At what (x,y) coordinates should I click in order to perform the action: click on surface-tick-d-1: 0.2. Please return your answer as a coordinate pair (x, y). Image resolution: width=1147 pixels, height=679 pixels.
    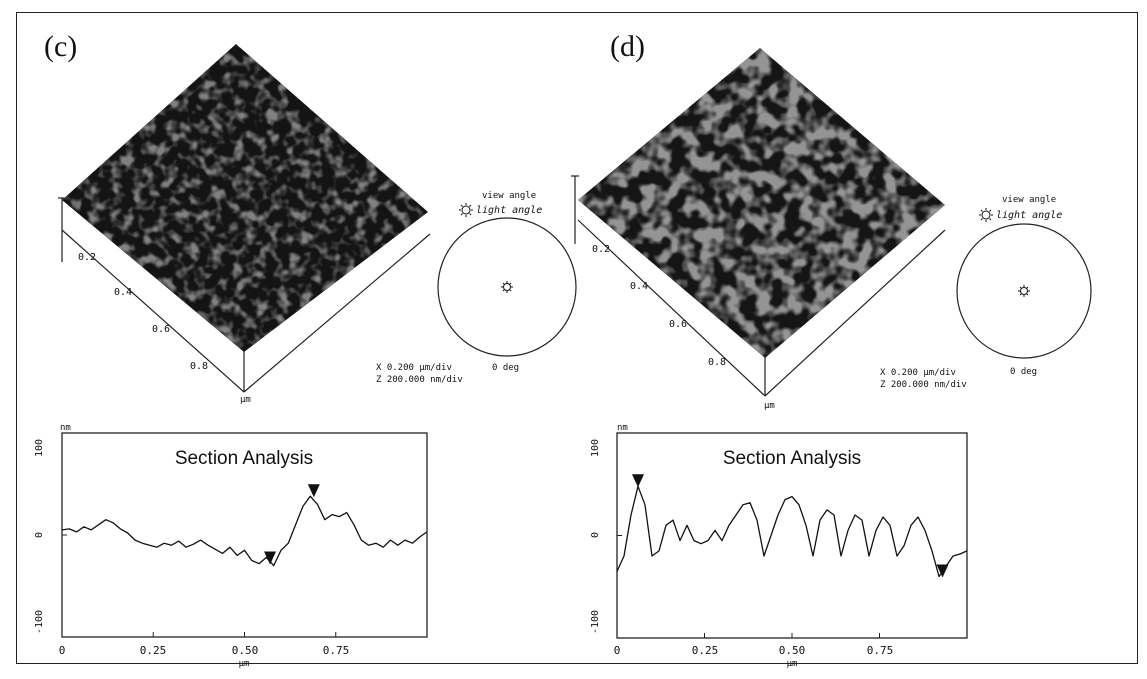
    Looking at the image, I should click on (601, 249).